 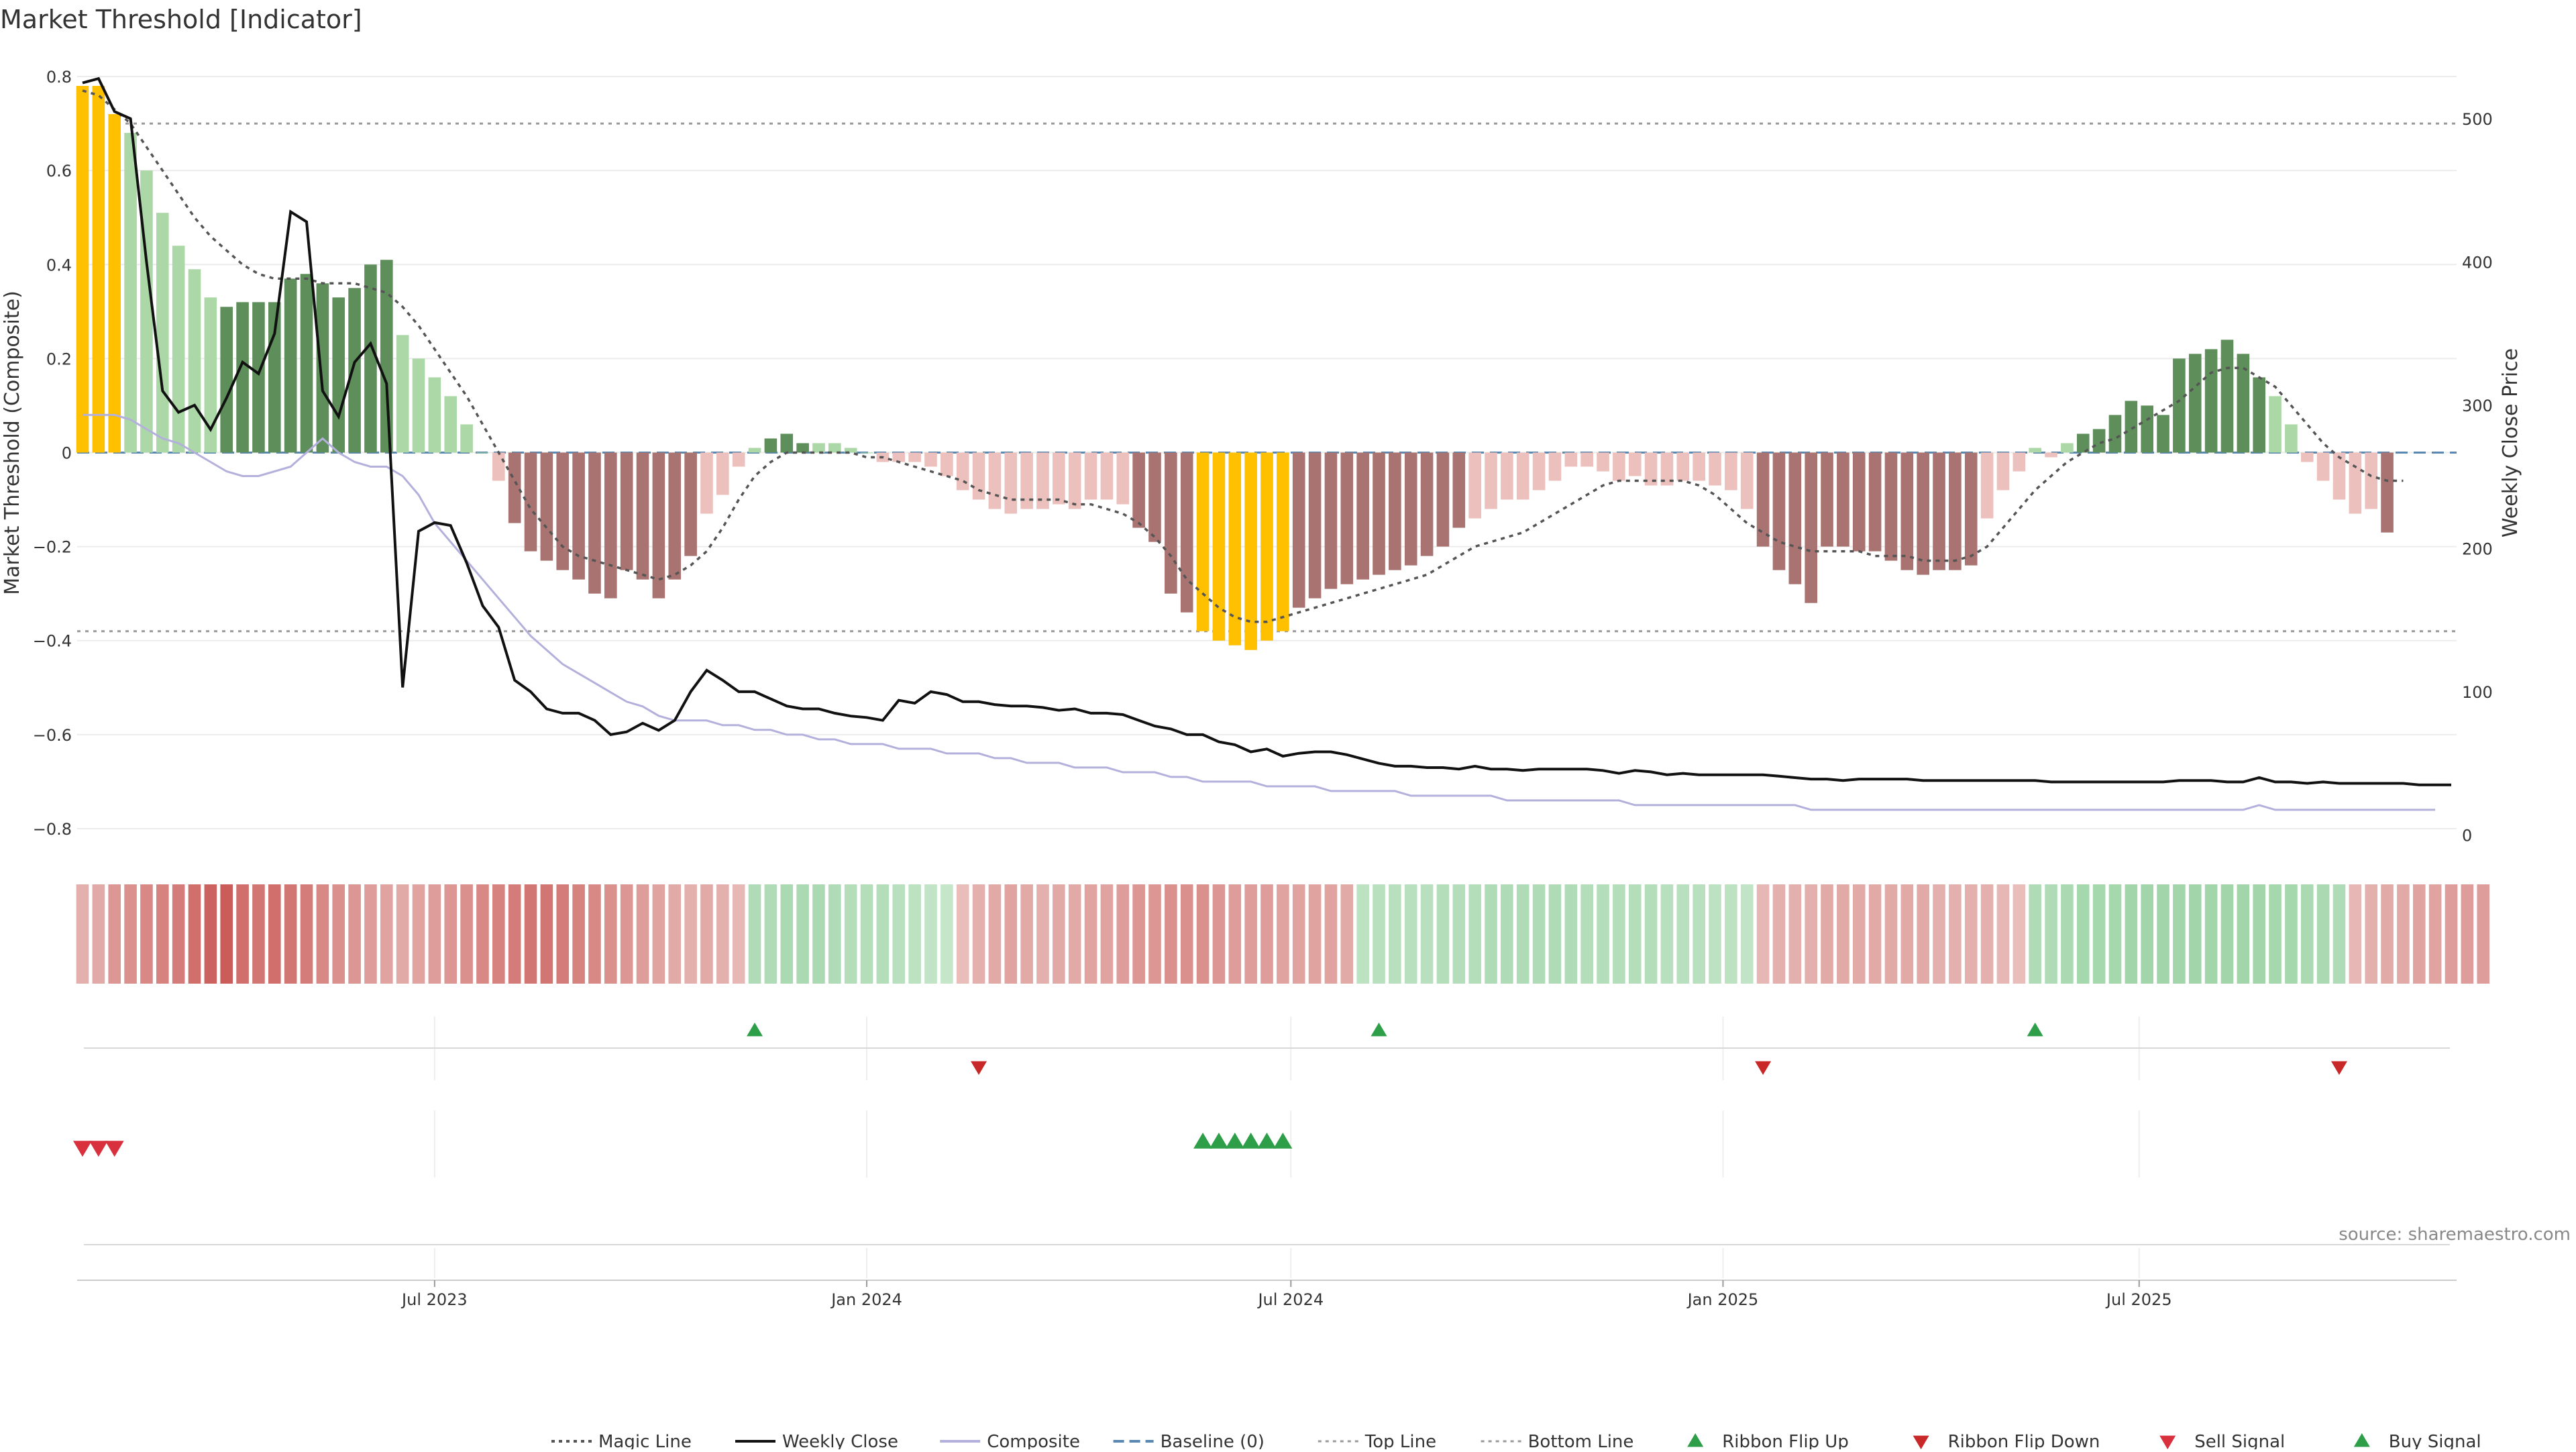 I want to click on x-tick-label: Jul 2024, so click(x=1290, y=1300).